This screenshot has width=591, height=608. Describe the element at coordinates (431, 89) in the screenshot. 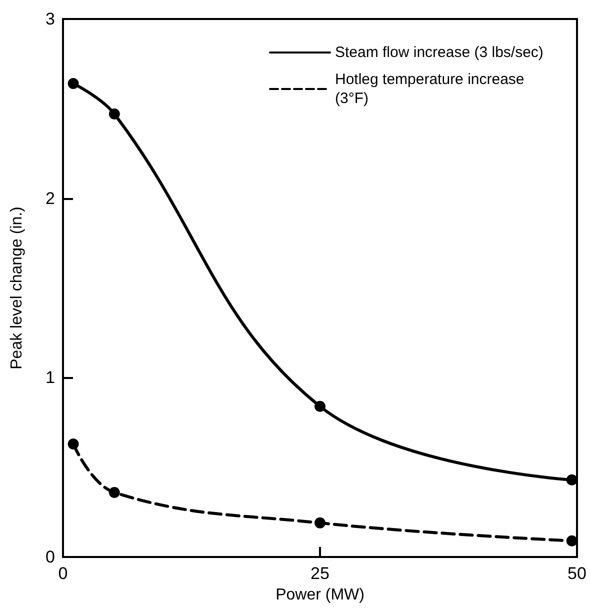

I see `legend-label: Hotleg temperature increase (3°F)` at that location.